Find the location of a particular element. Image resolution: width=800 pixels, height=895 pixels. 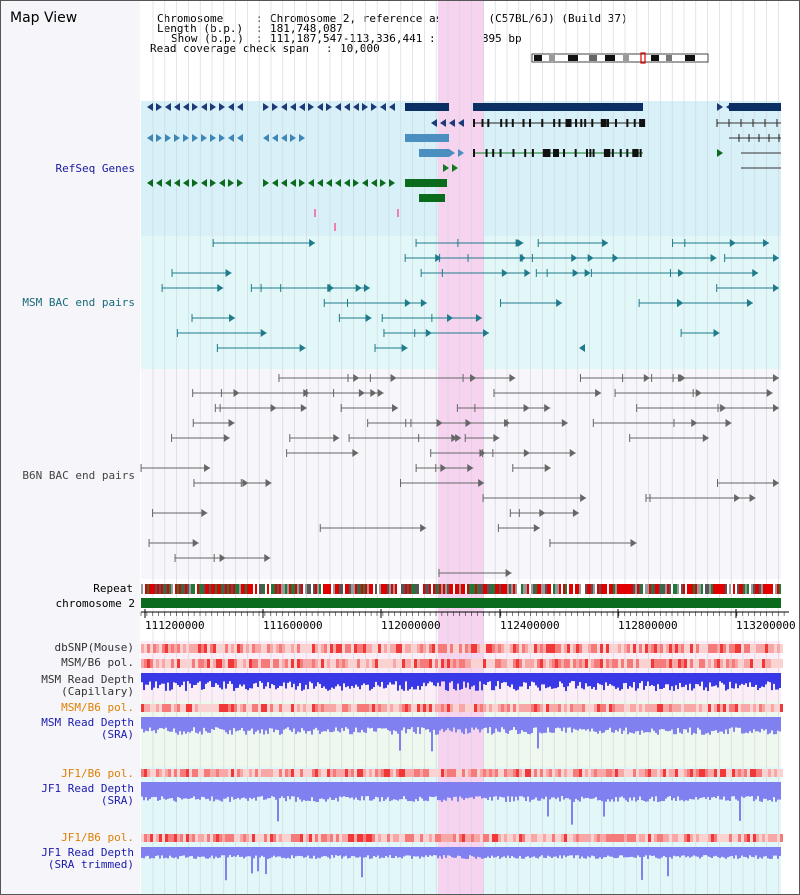

gene-arrow is located at coordinates (159, 107).